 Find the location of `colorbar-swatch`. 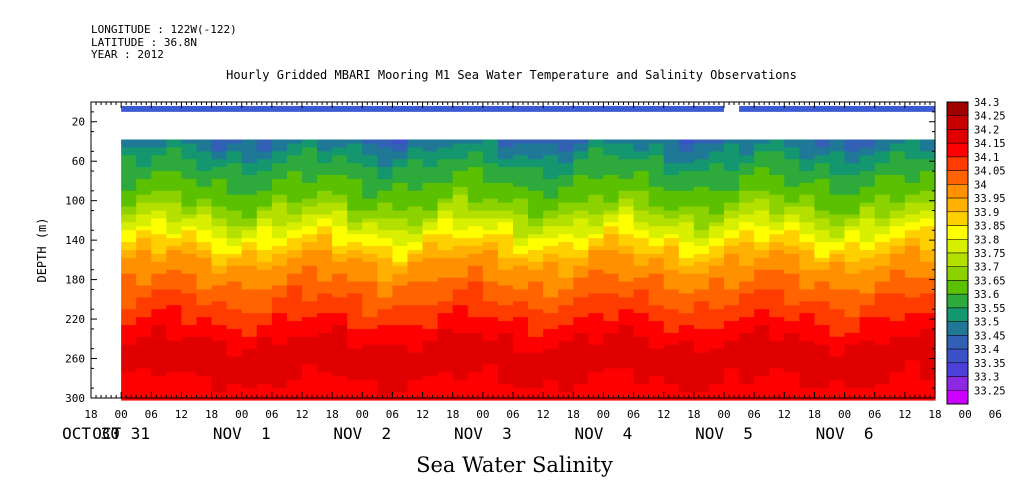

colorbar-swatch is located at coordinates (957, 328).